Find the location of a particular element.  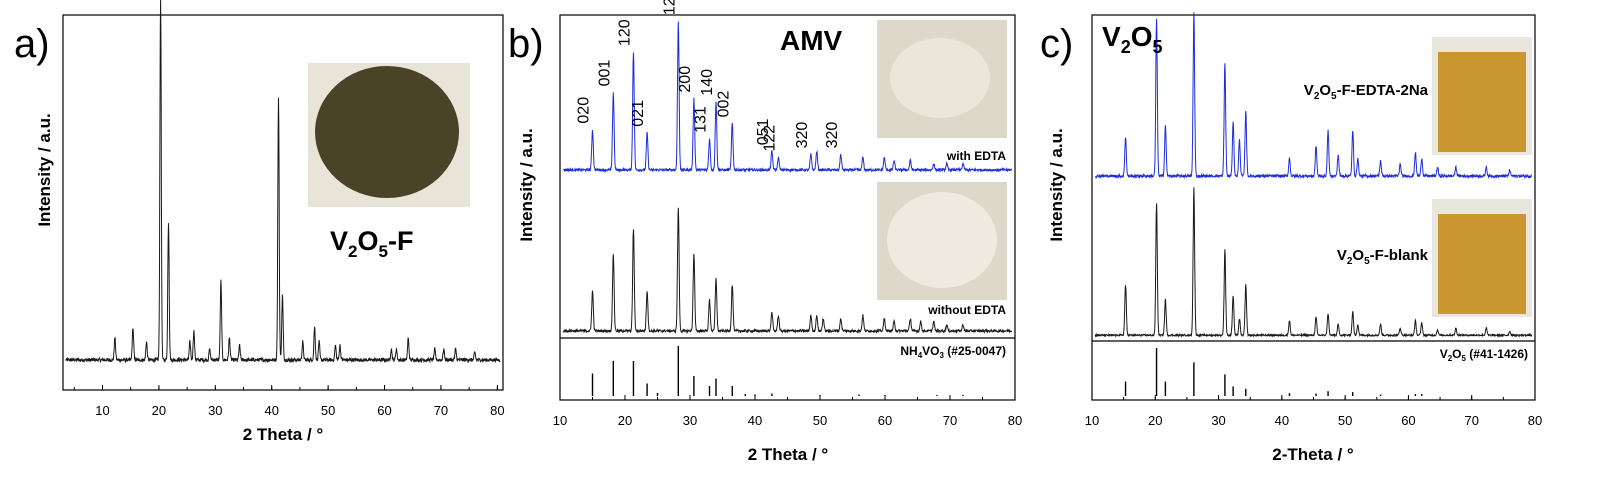

panel-b-y-axis-title: Intensity / a.u. is located at coordinates (526, 184).